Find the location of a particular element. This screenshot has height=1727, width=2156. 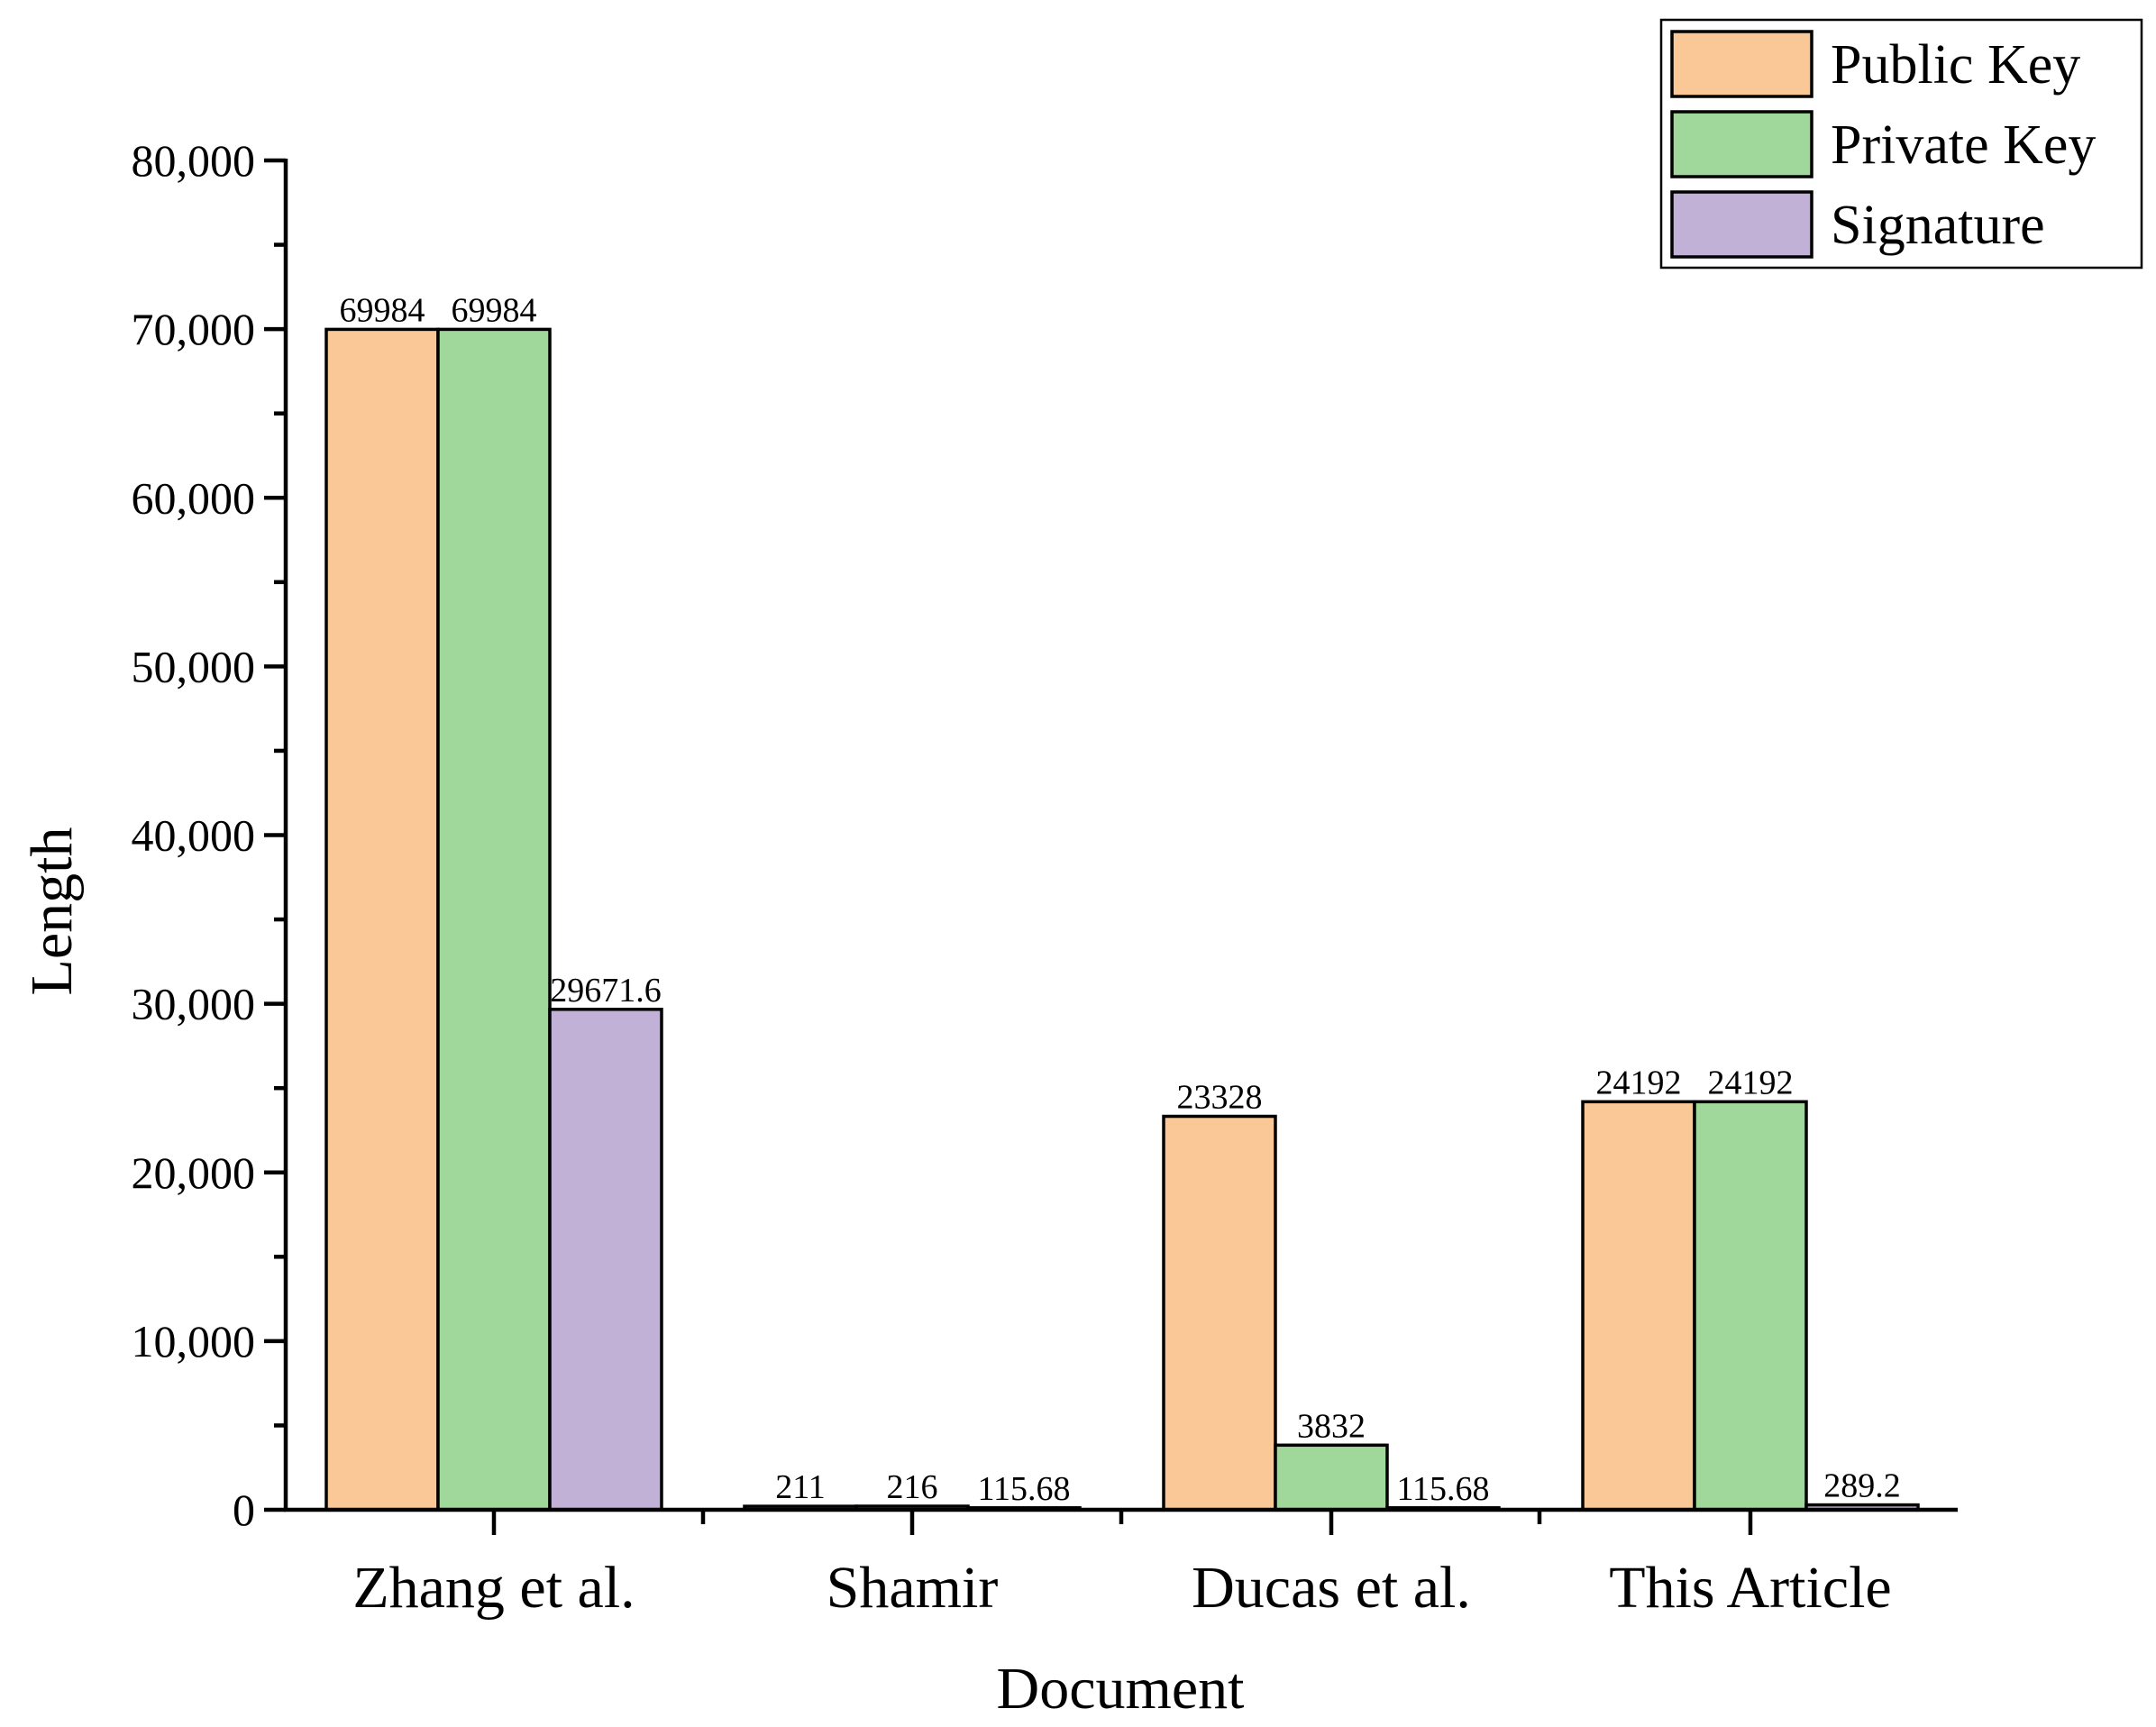

legend: Public Key Private Key Signature is located at coordinates (1901, 144).